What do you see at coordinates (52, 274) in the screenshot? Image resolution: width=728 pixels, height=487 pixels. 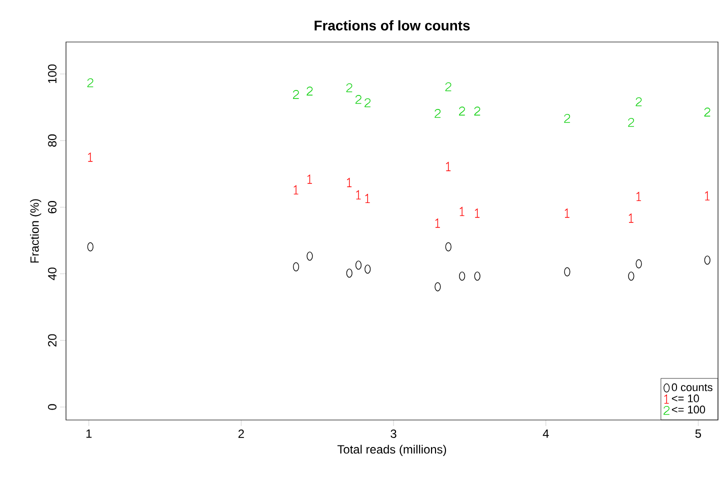 I see `y-tick-label: 40` at bounding box center [52, 274].